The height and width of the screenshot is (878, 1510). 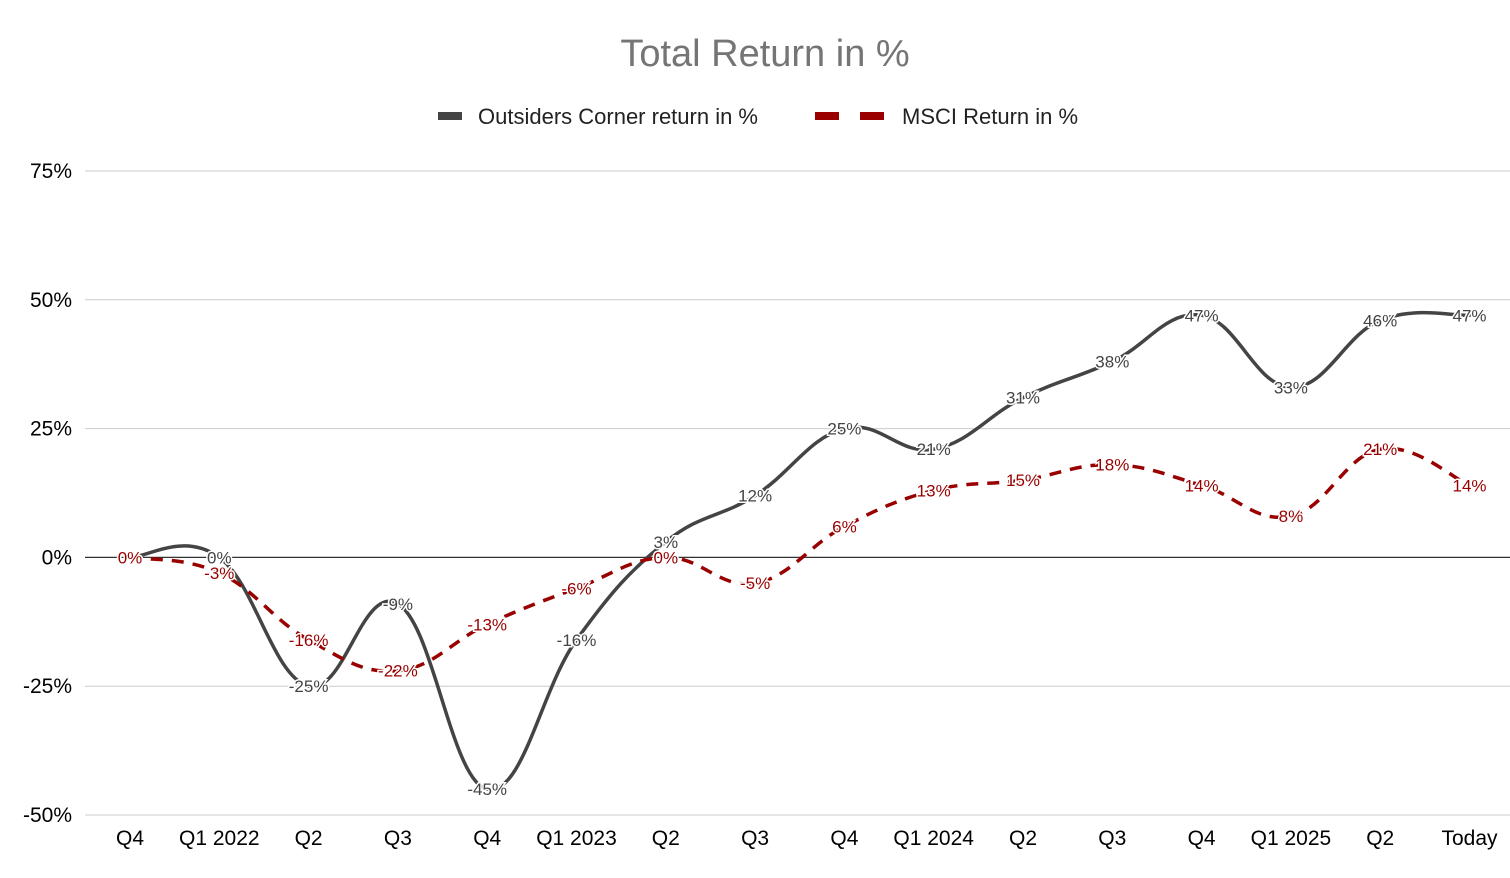 What do you see at coordinates (398, 604) in the screenshot?
I see `data-label-outsiders-corner: -9%` at bounding box center [398, 604].